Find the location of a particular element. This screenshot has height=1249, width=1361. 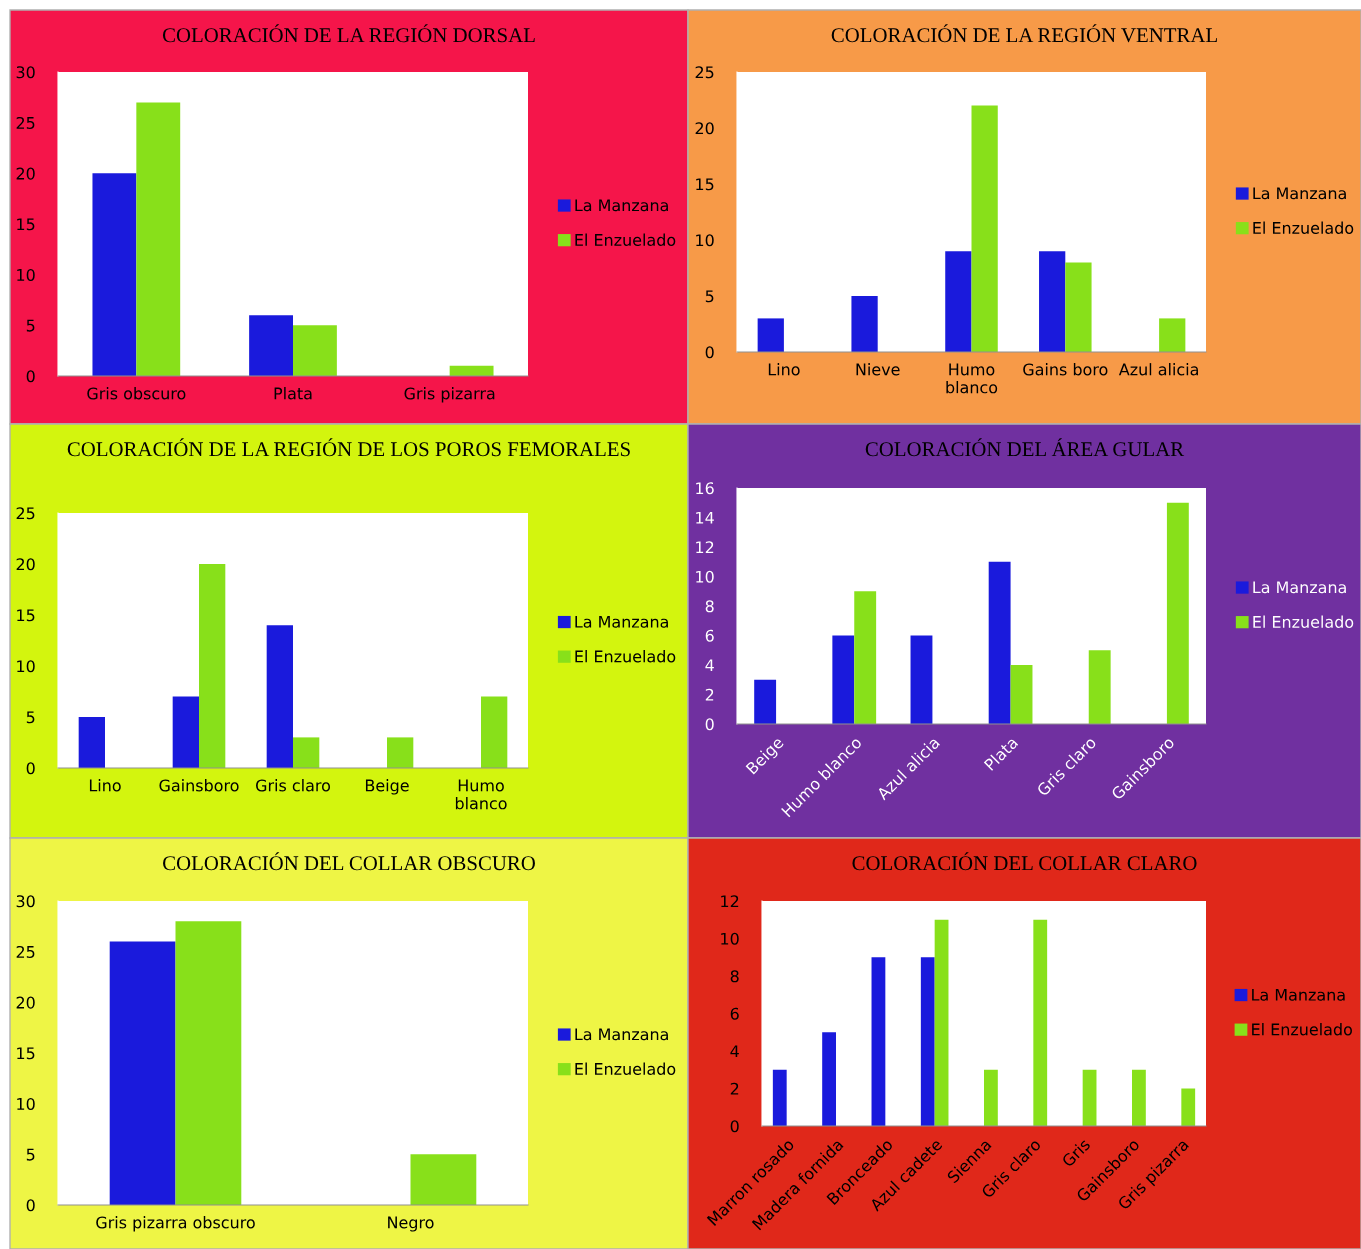

x-tick-label: Gris pizarra obscuro is located at coordinates (175, 1224).